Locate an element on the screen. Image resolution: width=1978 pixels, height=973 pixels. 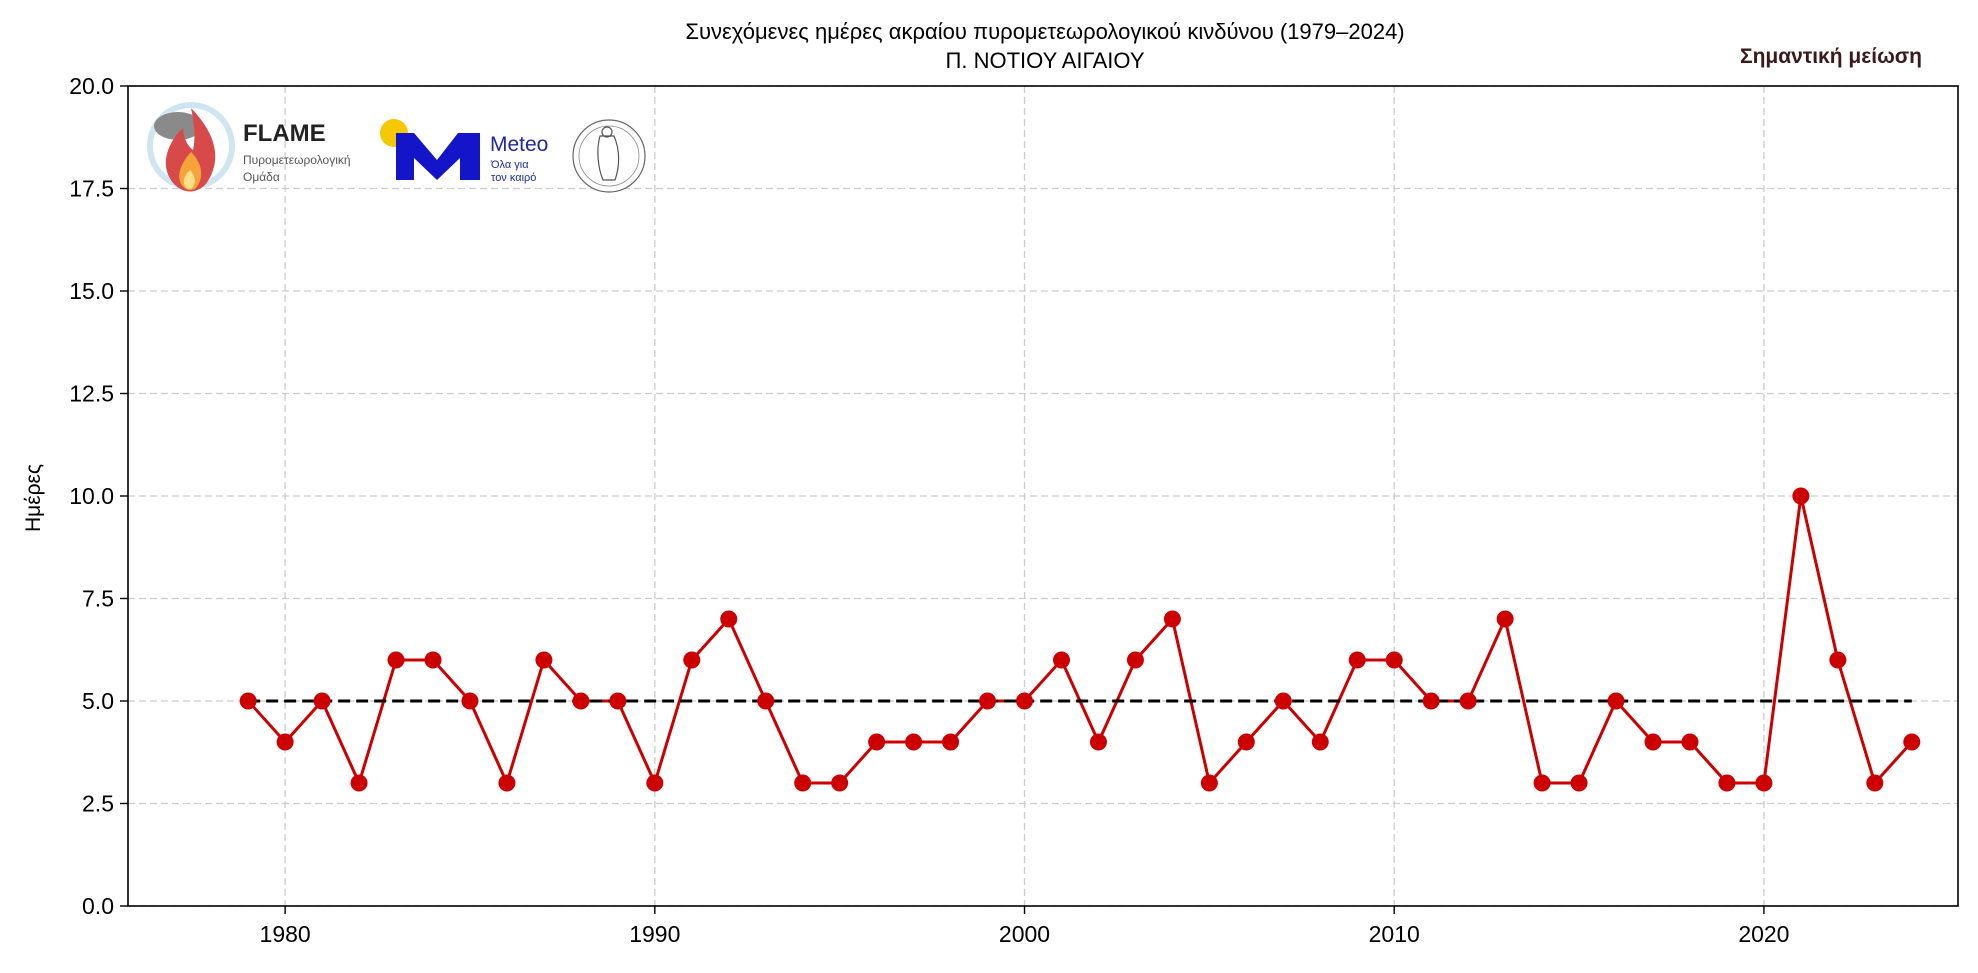
trend-annotation: Σημαντική μείωση is located at coordinates (1831, 56).